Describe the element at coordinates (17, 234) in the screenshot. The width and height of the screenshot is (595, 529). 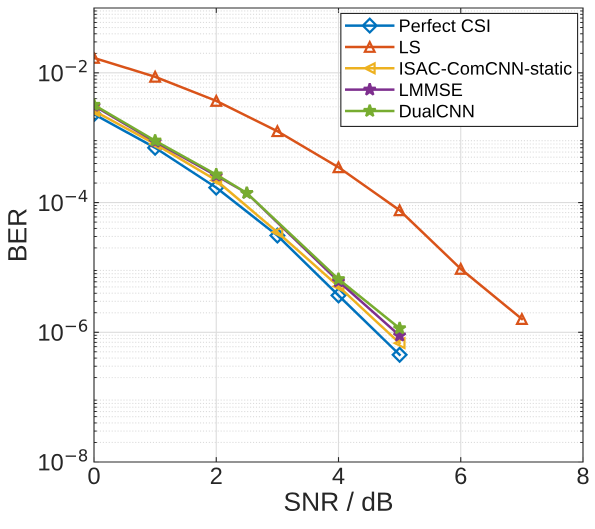
I see `y-axis-title: BER` at that location.